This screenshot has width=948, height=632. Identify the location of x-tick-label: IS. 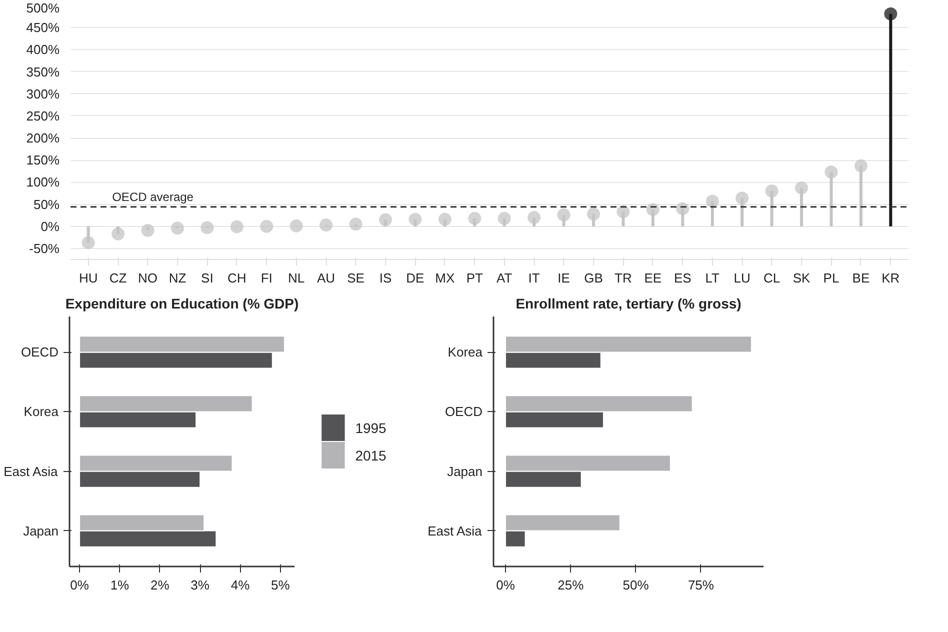
(385, 278).